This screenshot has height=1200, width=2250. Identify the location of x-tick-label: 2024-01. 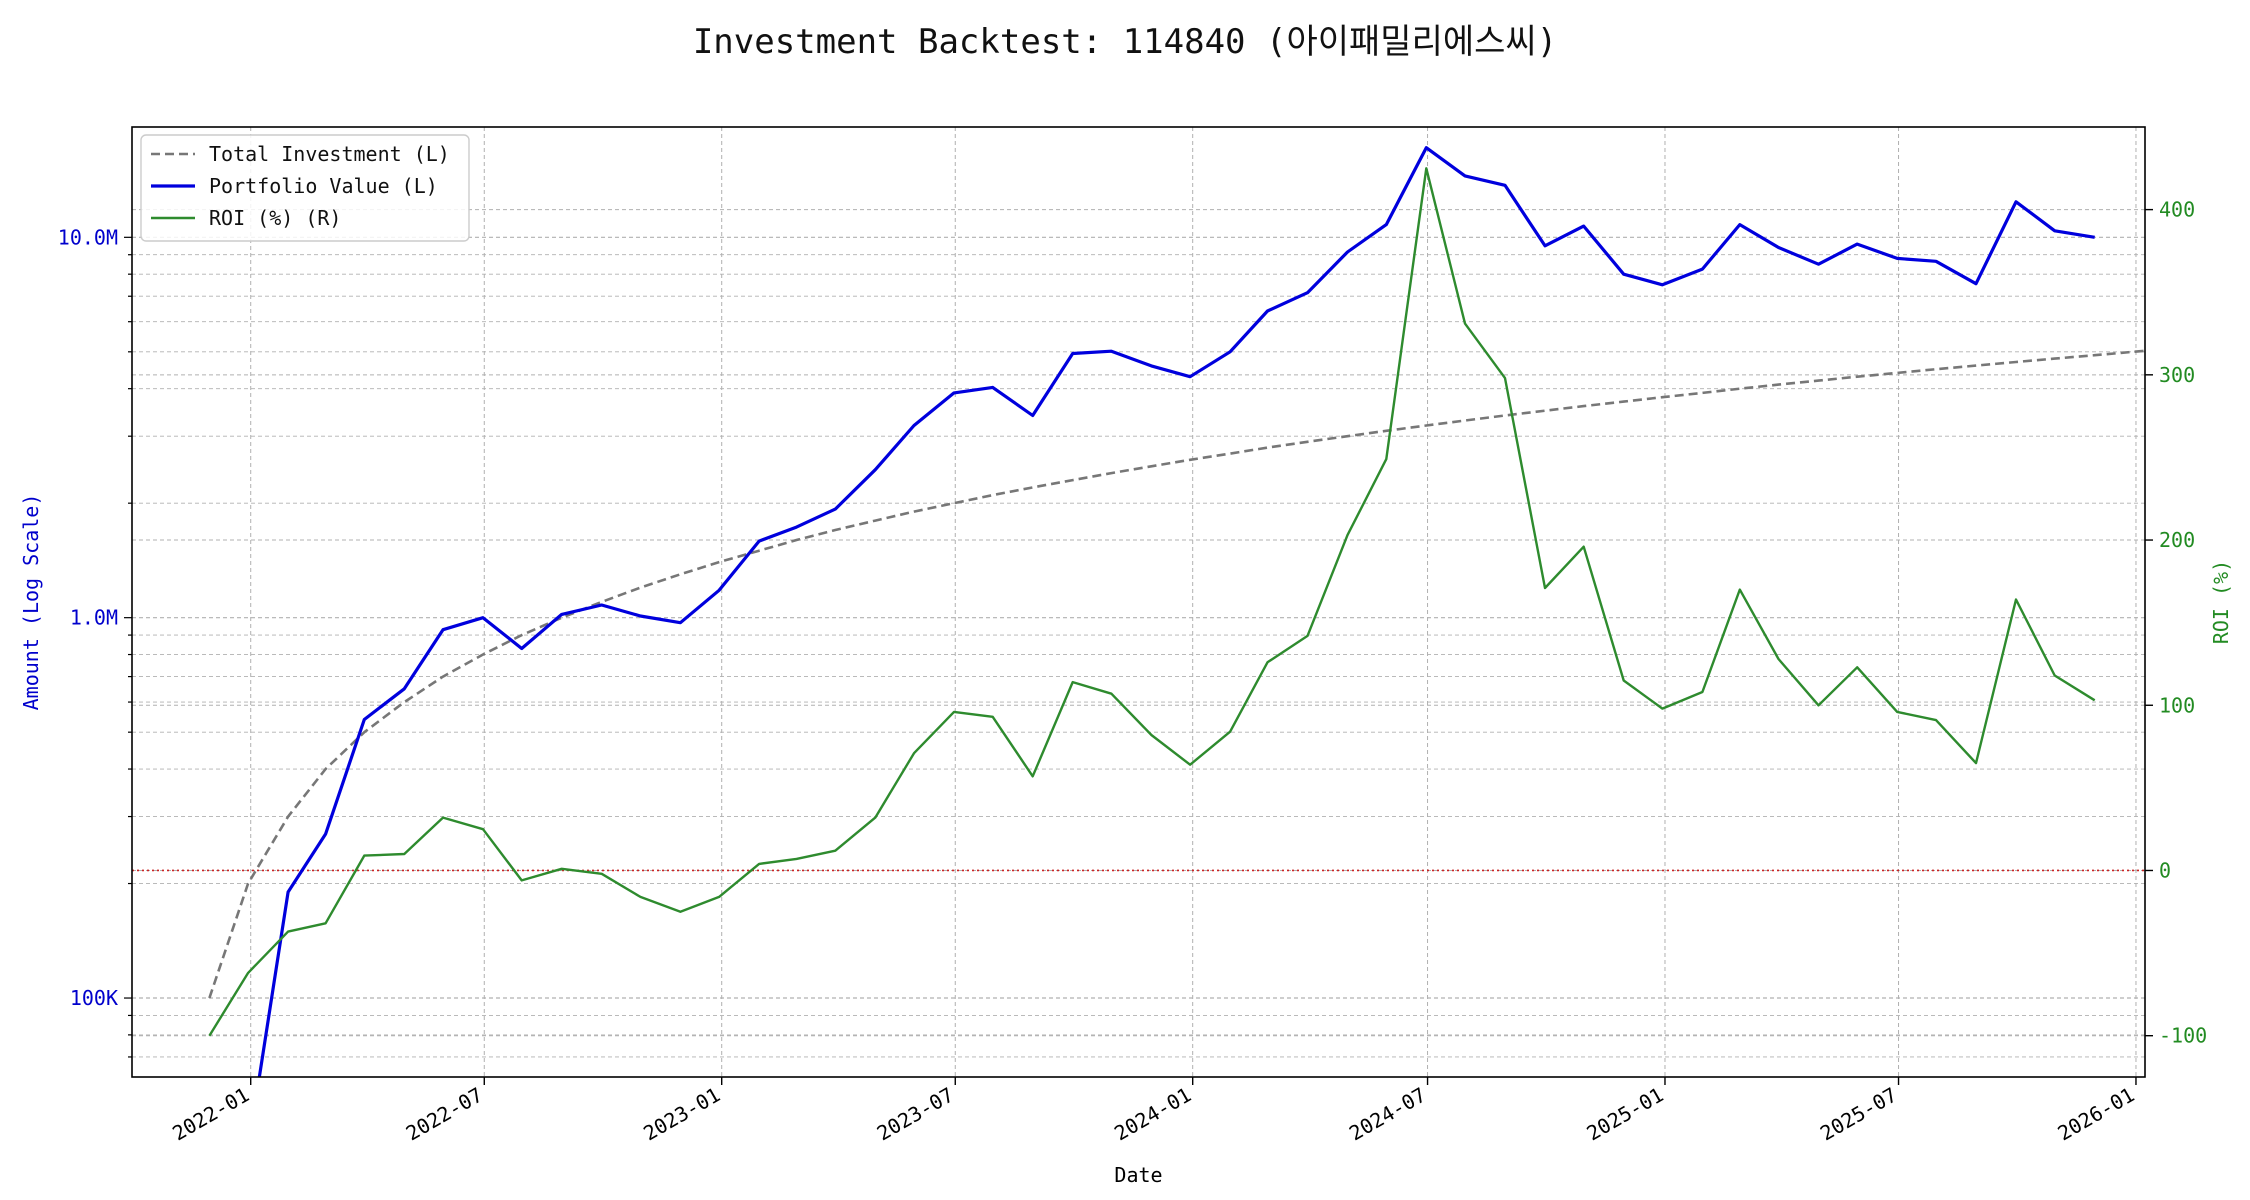
(1152, 1114).